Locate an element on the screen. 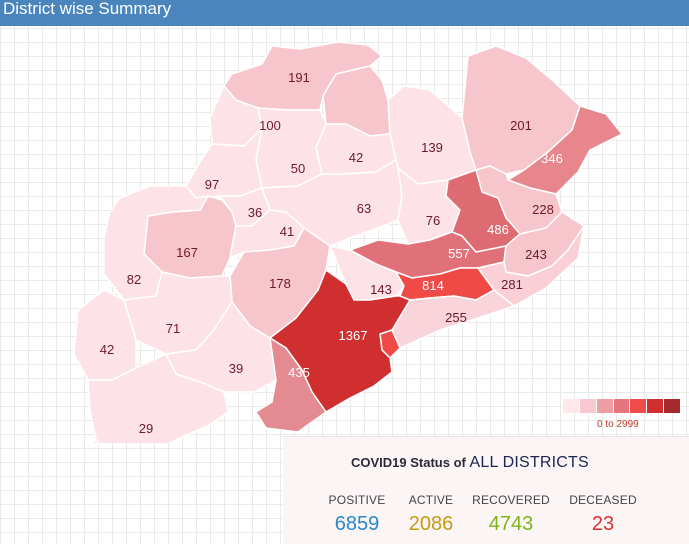 The image size is (689, 544). district-value-label: 50 is located at coordinates (298, 168).